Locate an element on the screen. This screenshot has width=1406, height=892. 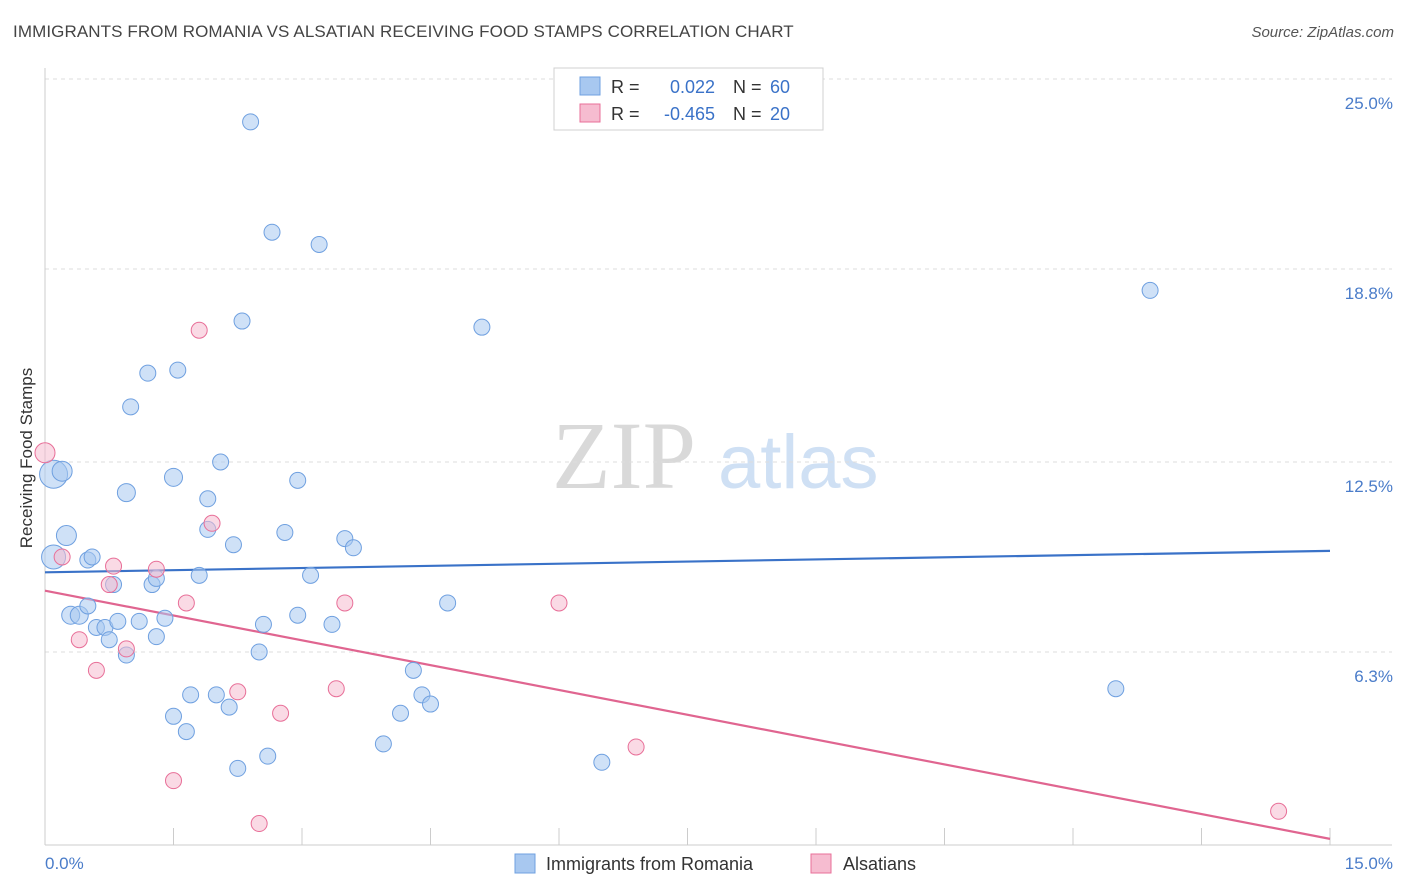
chart-source: Source: ZipAtlas.com is located at coordinates (1322, 32).